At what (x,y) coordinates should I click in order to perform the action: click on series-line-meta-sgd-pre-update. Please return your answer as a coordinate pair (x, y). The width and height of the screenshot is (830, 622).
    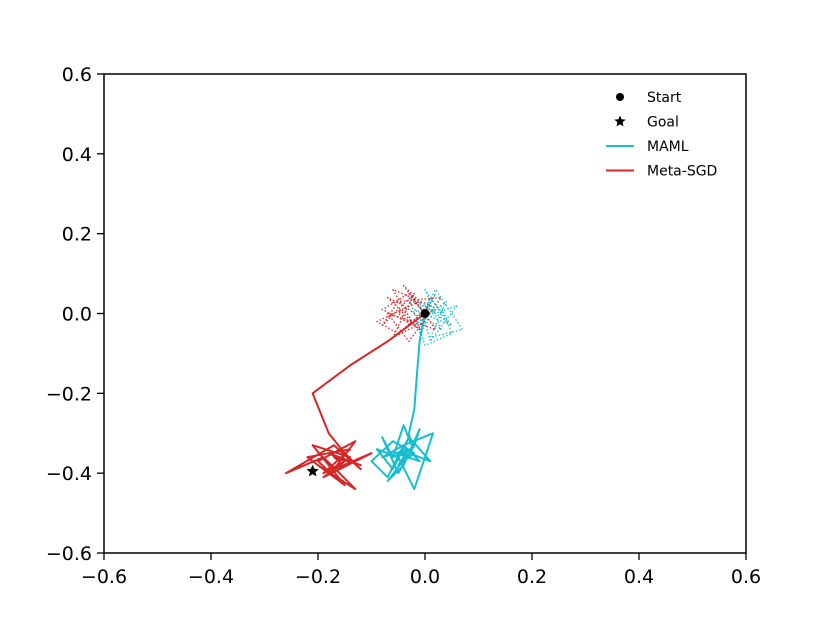
    Looking at the image, I should click on (409, 313).